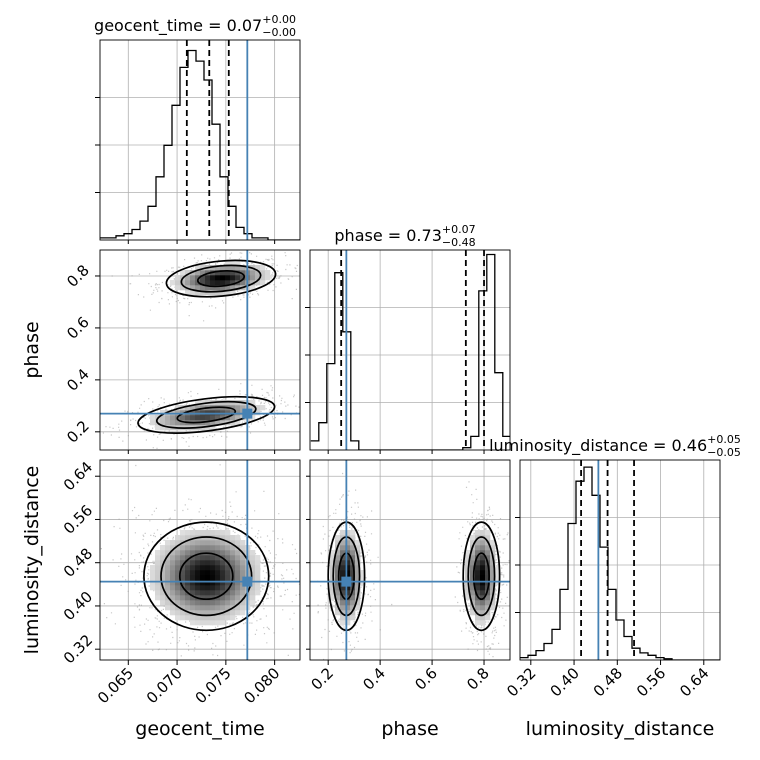 The image size is (760, 760). What do you see at coordinates (615, 444) in the screenshot?
I see `title-luminosity-distance: luminosity_distance = 0.46+0.05` at bounding box center [615, 444].